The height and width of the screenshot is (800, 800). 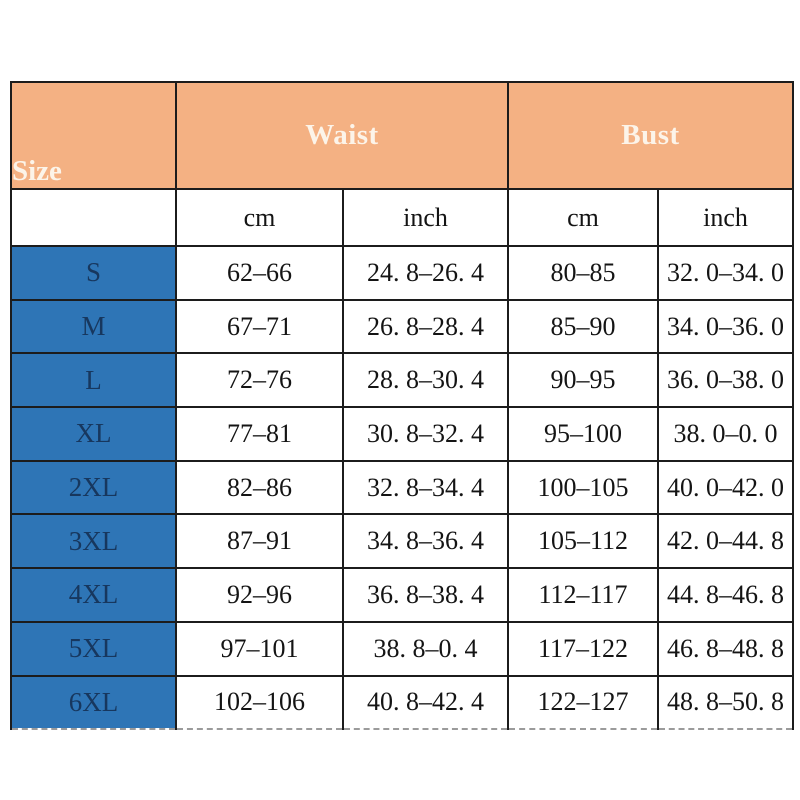 What do you see at coordinates (425, 434) in the screenshot?
I see `value-cell: 30. 8–32. 4` at bounding box center [425, 434].